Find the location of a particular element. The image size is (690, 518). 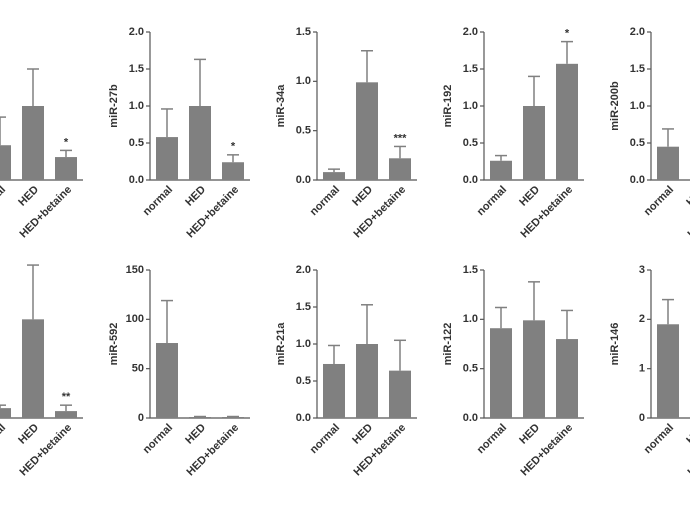

y-axis-title: miR-27b is located at coordinates (114, 106).